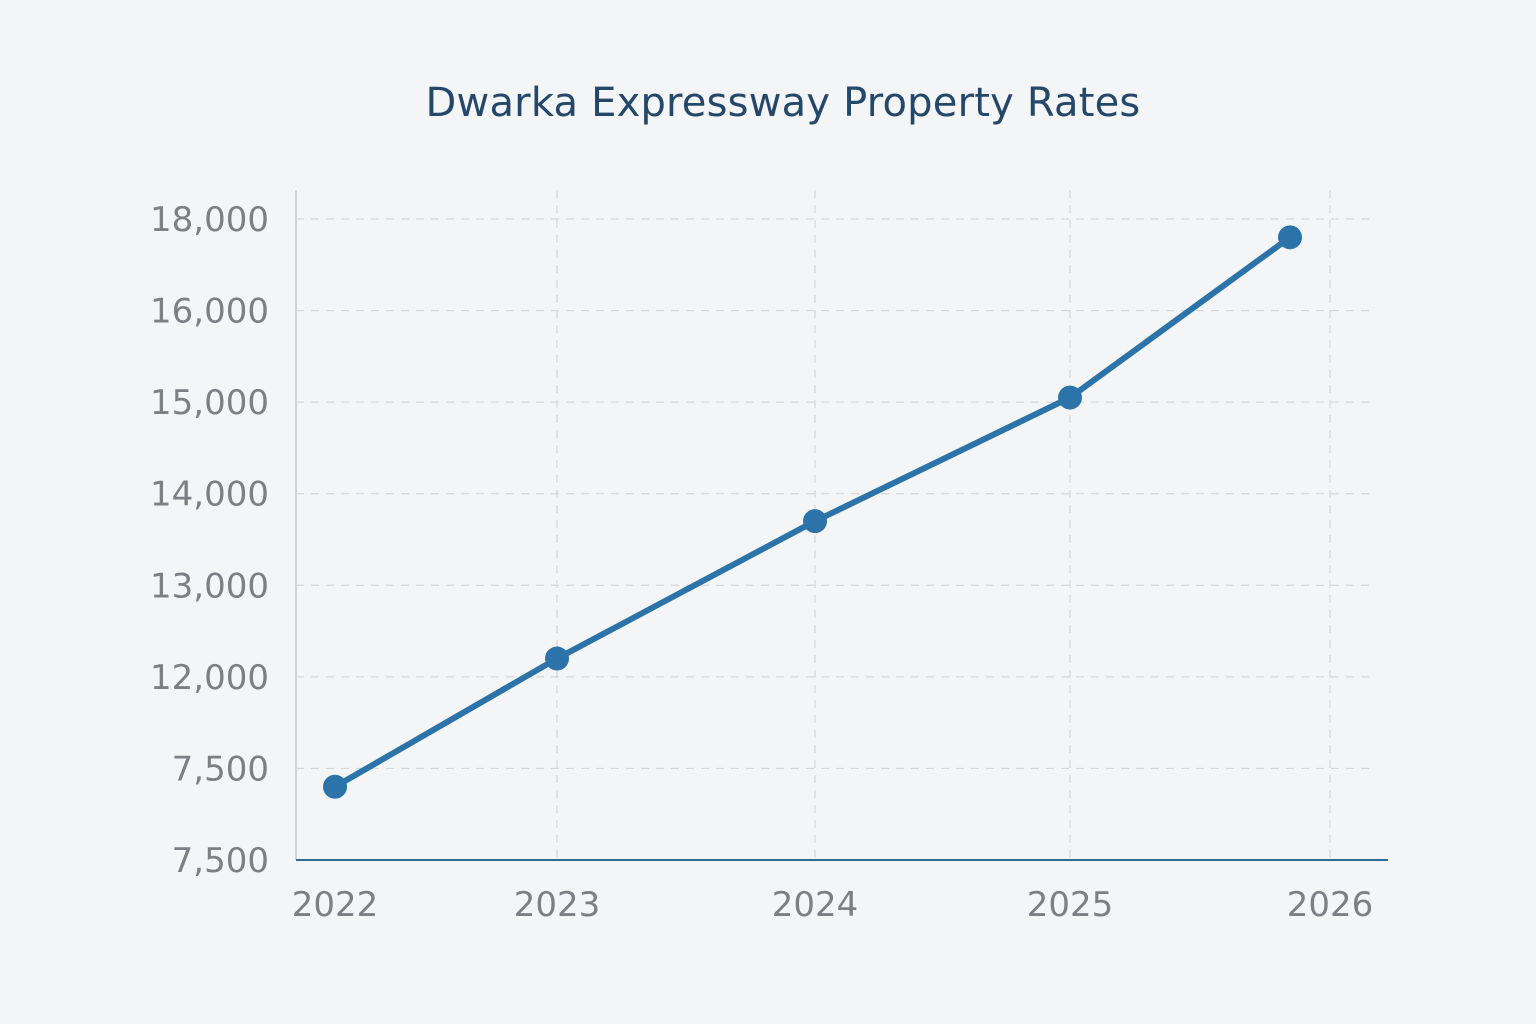 The width and height of the screenshot is (1536, 1024). What do you see at coordinates (209, 678) in the screenshot?
I see `y-tick-label: 12,000` at bounding box center [209, 678].